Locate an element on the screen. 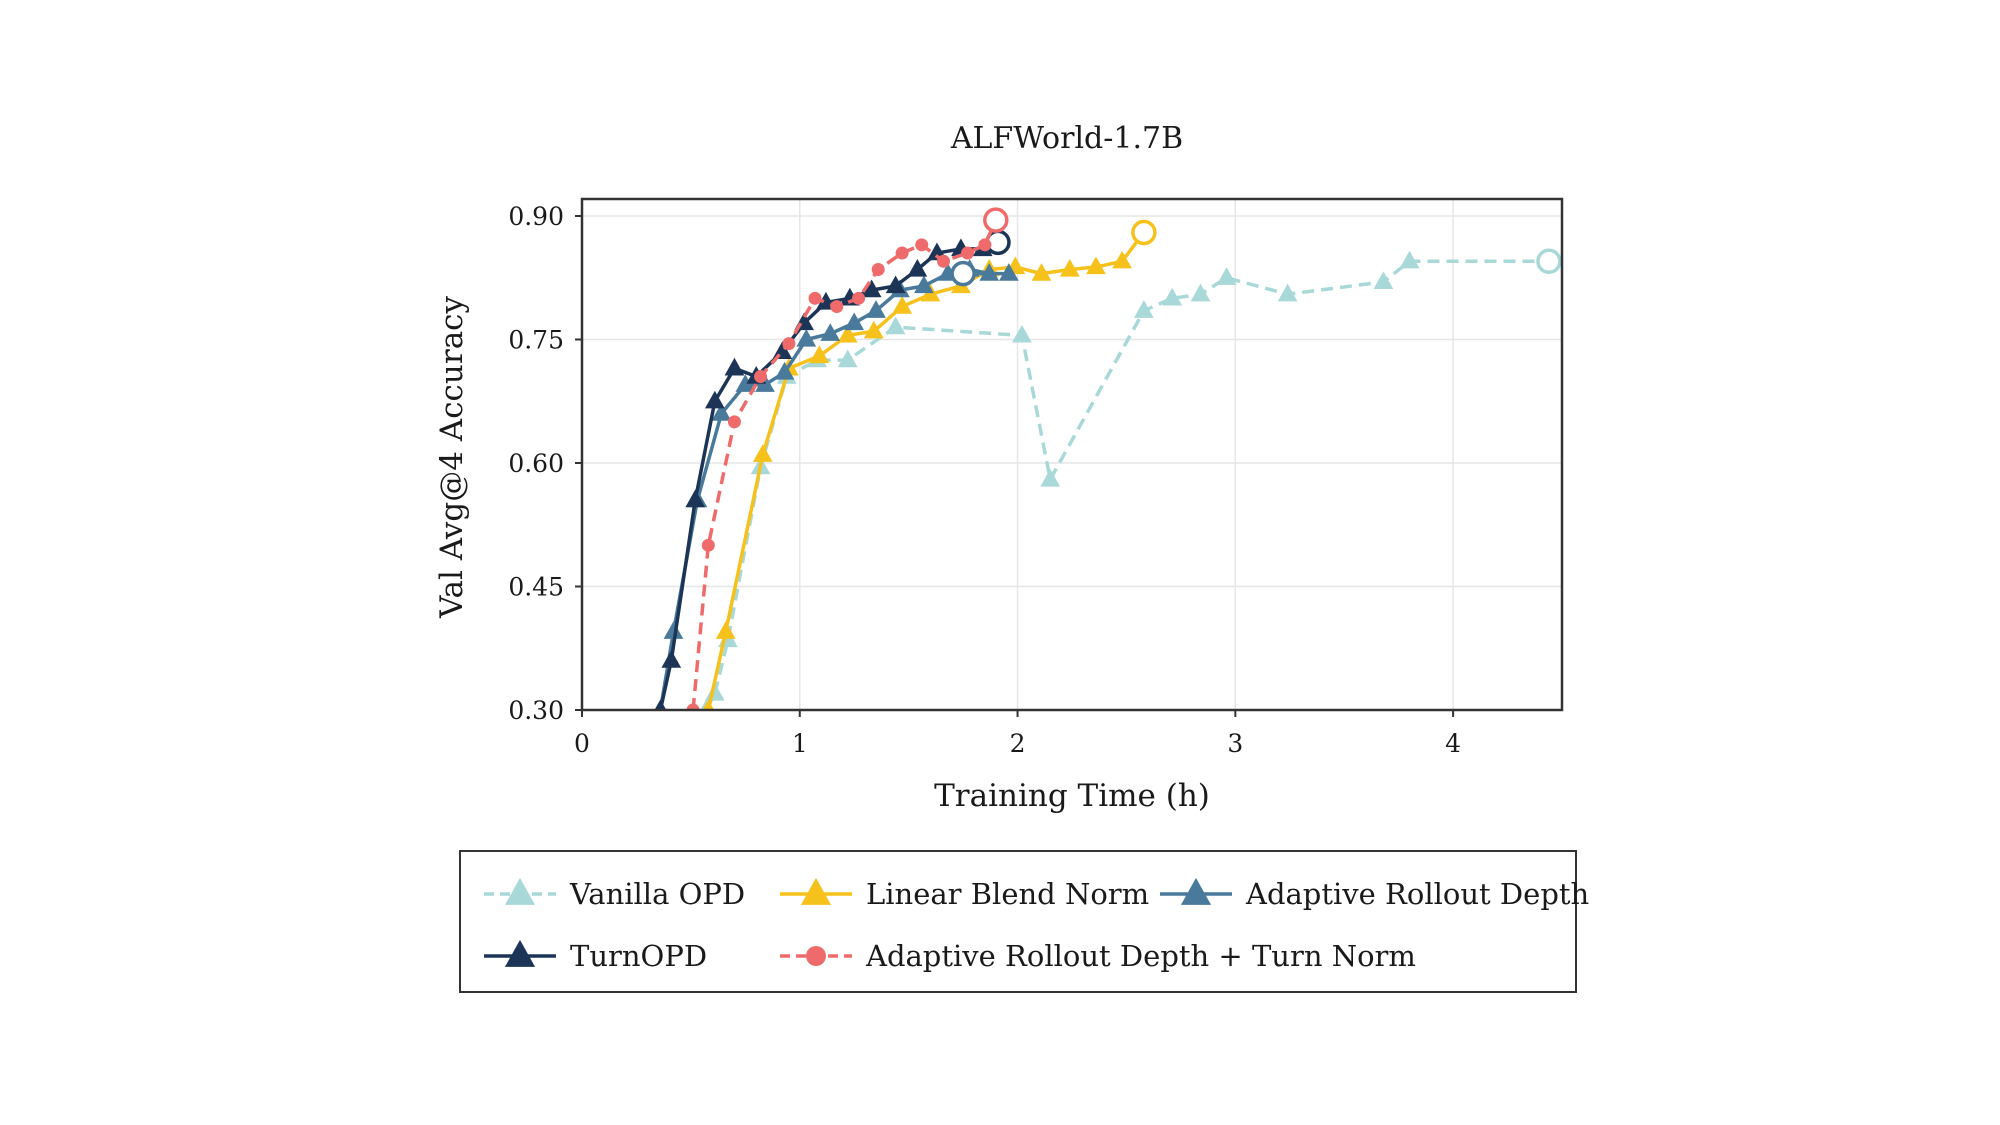 This screenshot has width=2000, height=1125. y-axis-label: Val Avg@4 Accuracy is located at coordinates (452, 457).